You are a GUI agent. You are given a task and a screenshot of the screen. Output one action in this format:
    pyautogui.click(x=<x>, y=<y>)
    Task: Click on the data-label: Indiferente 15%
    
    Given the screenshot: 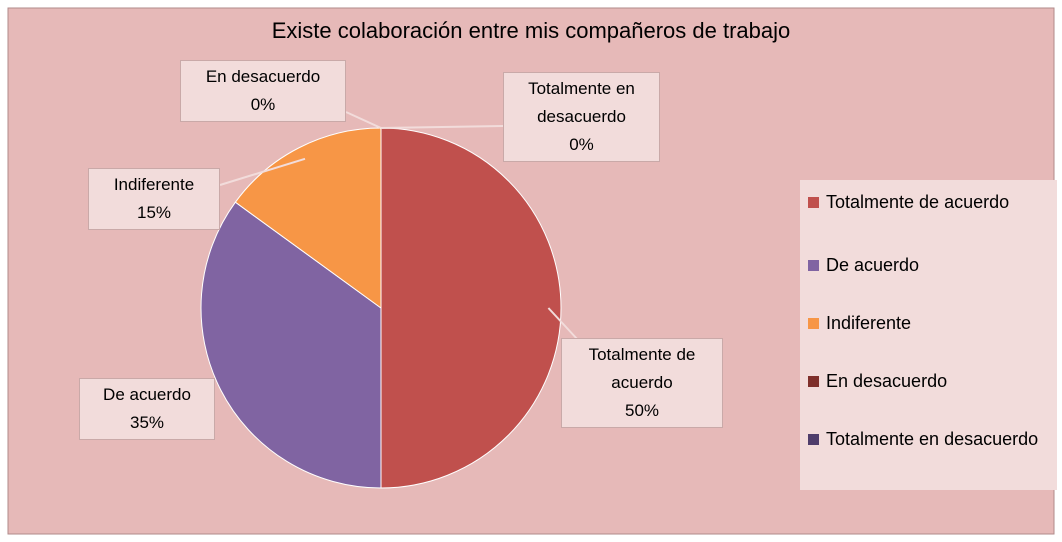 What is the action you would take?
    pyautogui.click(x=154, y=199)
    